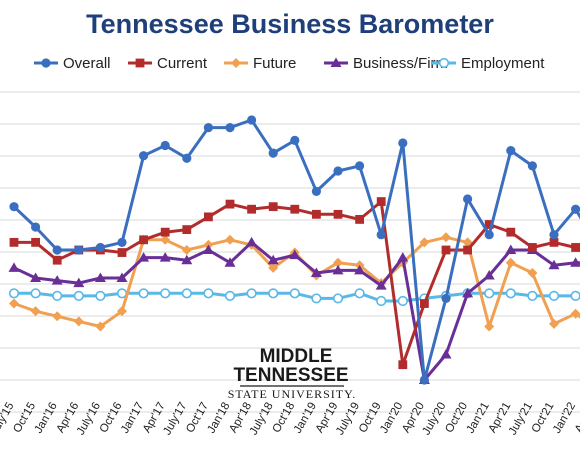 The image size is (580, 460). I want to click on logo-line1: MIDDLE, so click(296, 356).